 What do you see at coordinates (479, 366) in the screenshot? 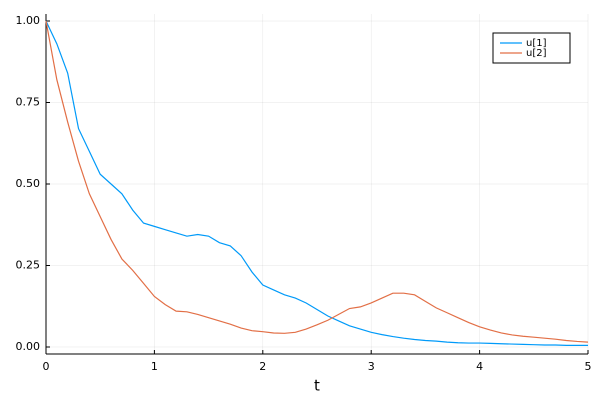
I see `x-tick-label: 4` at bounding box center [479, 366].